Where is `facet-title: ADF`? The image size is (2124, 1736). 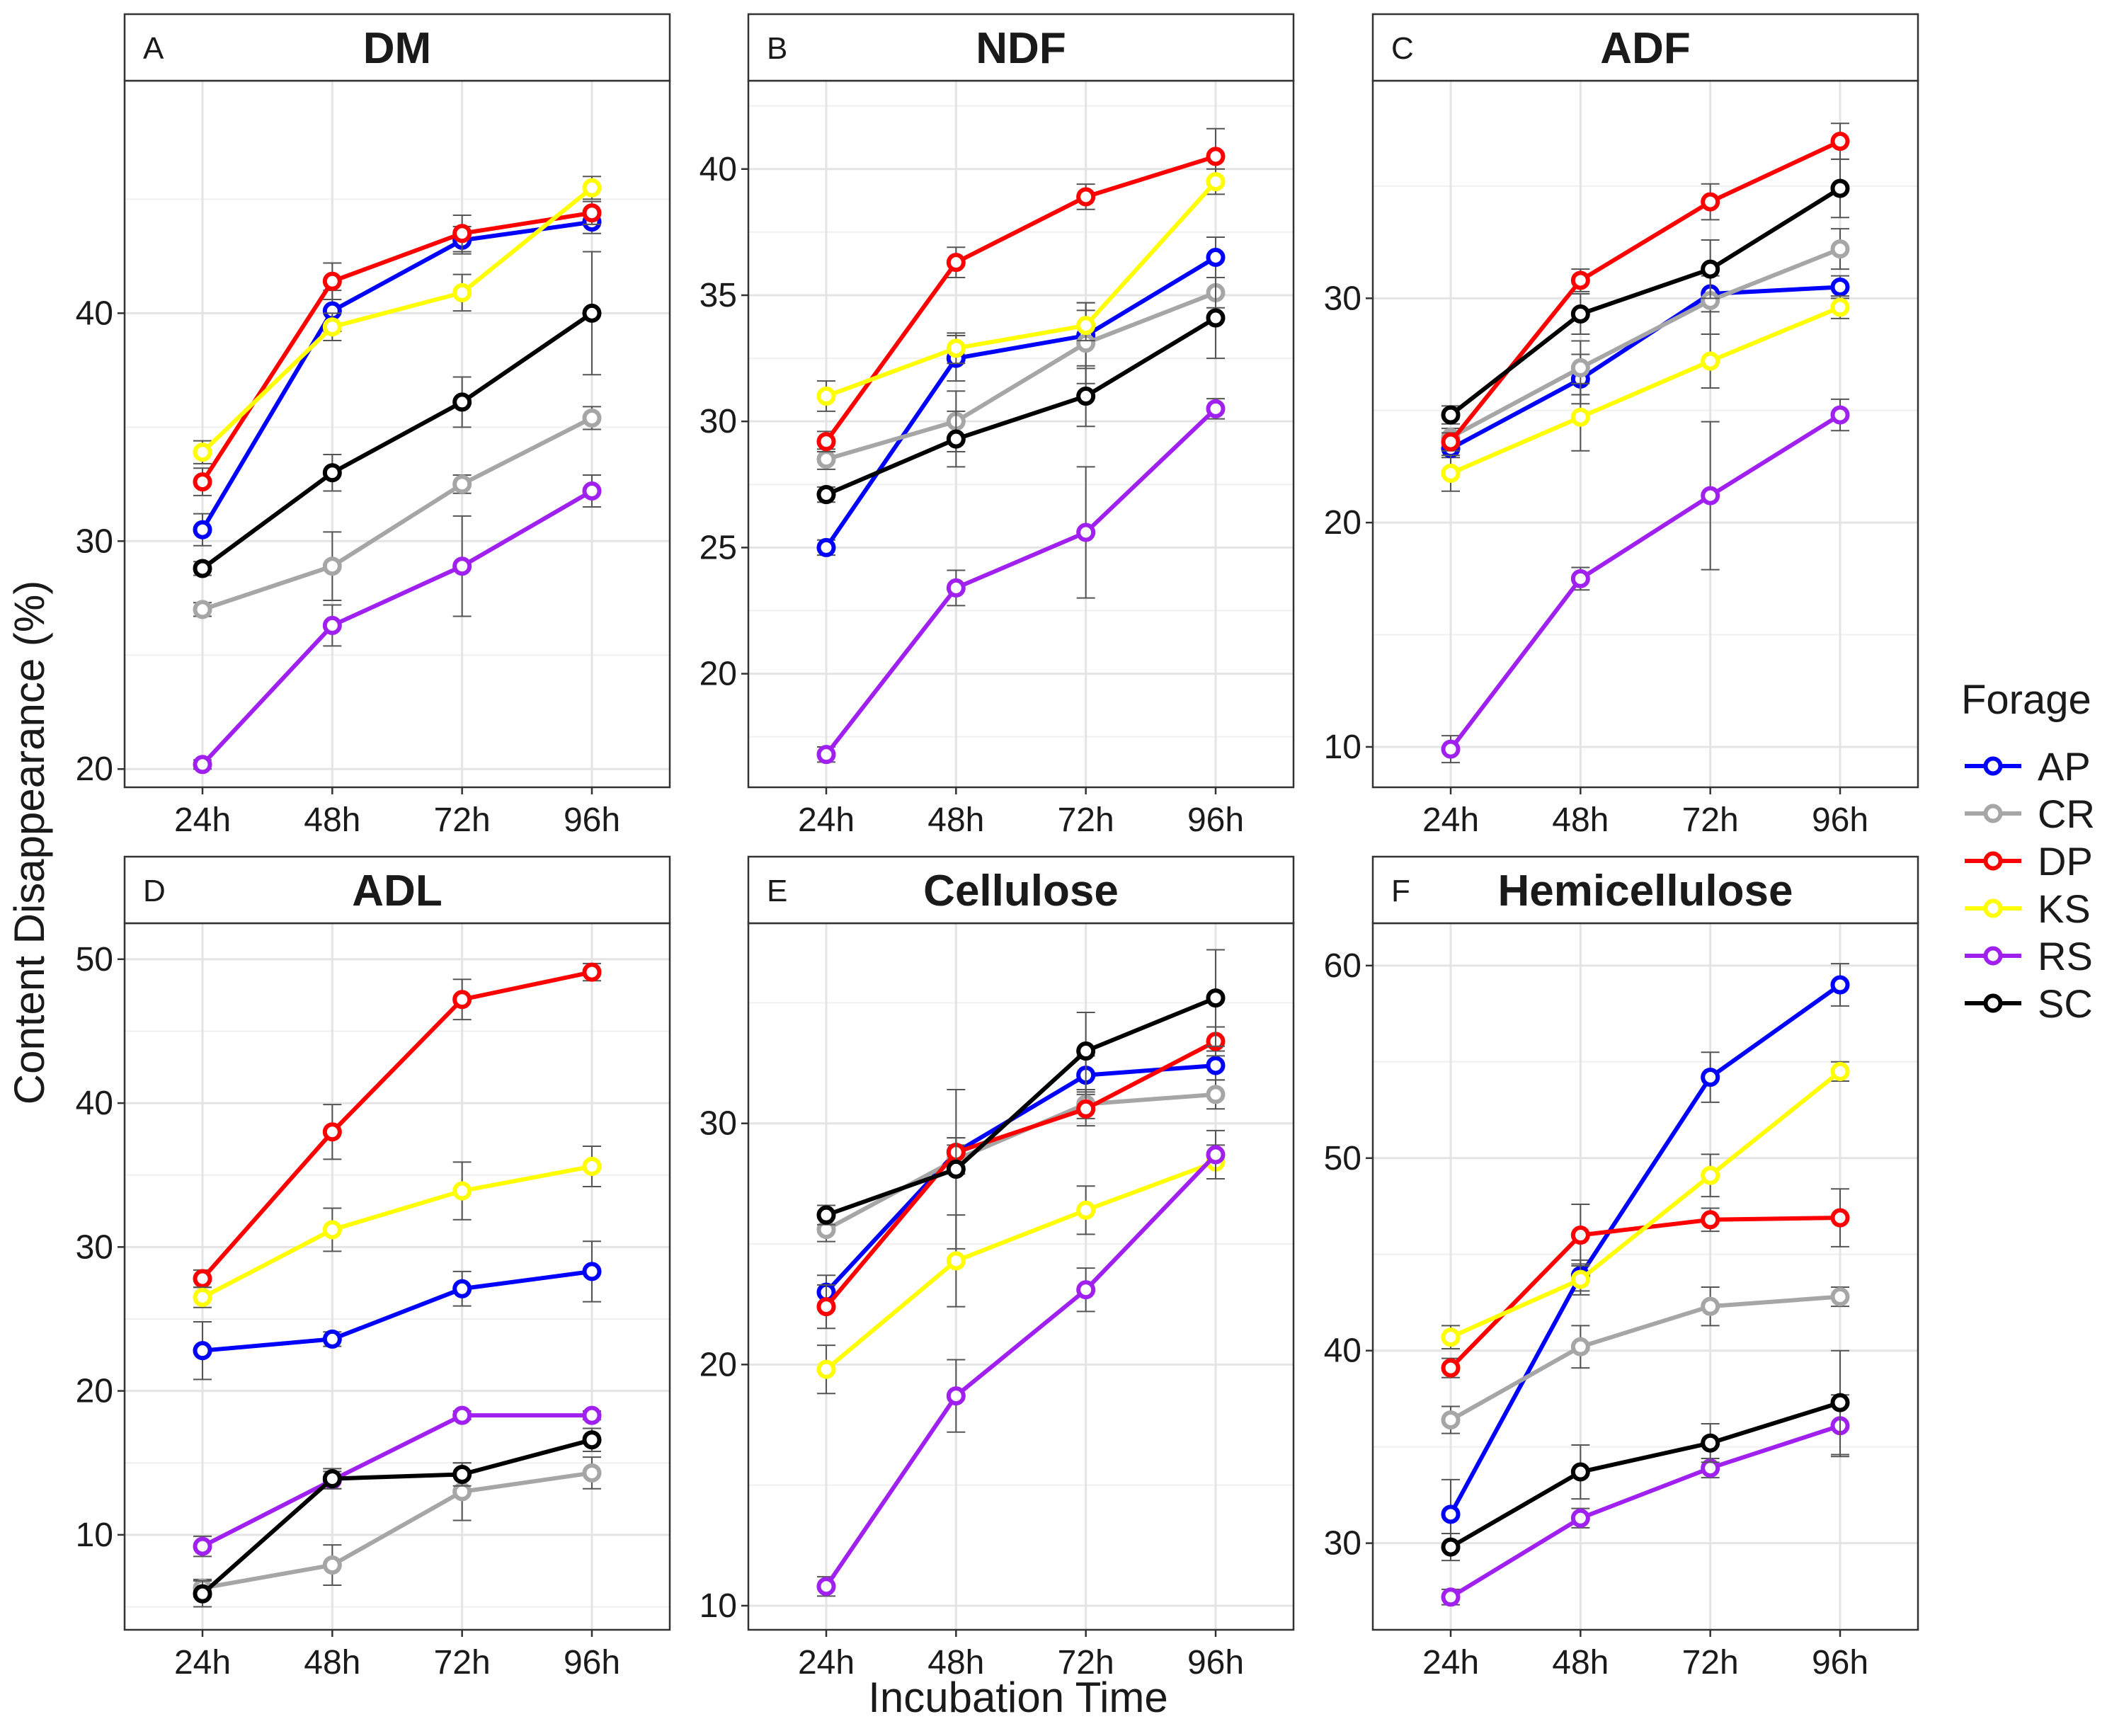 facet-title: ADF is located at coordinates (1645, 49).